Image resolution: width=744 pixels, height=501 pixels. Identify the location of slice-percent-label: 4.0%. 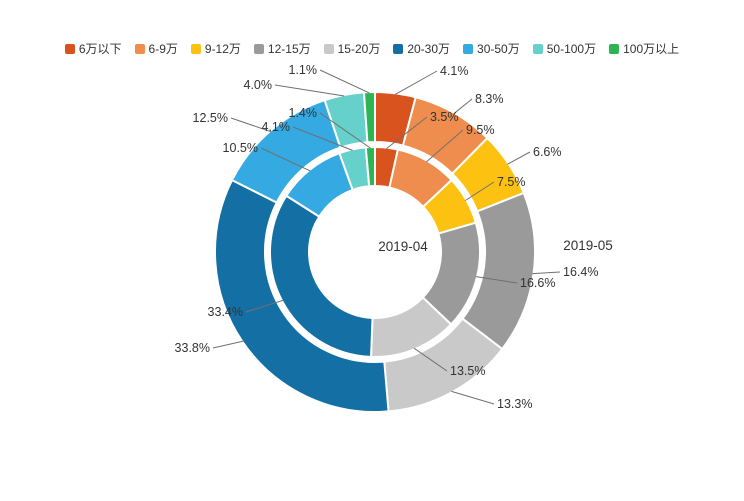
(258, 85).